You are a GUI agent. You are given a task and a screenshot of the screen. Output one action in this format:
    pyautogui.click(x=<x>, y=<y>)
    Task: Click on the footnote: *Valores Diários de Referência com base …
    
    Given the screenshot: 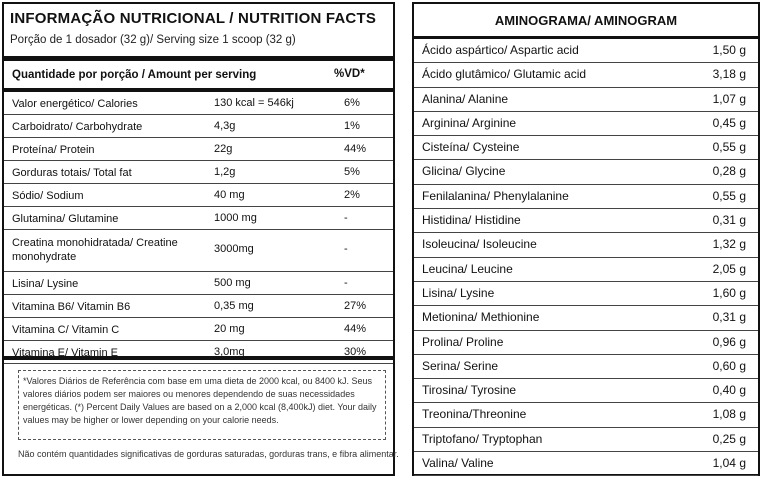 What is the action you would take?
    pyautogui.click(x=202, y=405)
    